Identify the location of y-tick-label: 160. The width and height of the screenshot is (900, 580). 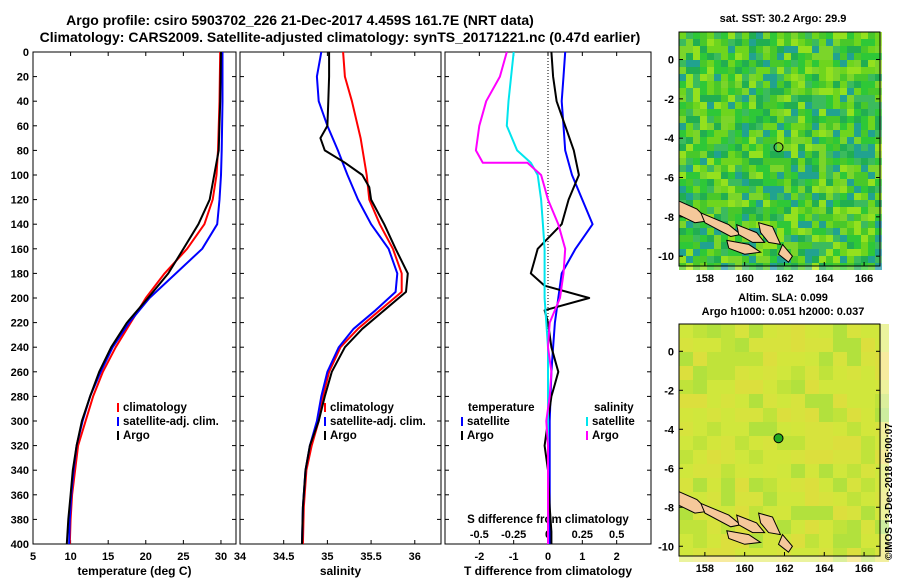
(20, 250).